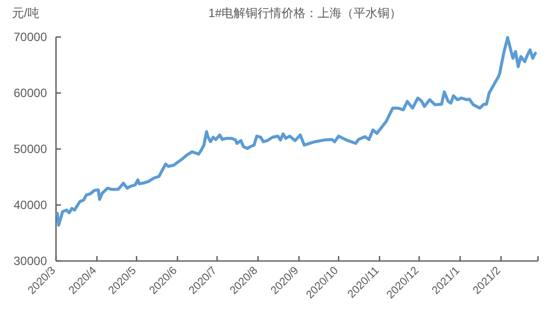 This screenshot has width=554, height=333. Describe the element at coordinates (31, 37) in the screenshot. I see `y-tick-label: 70000` at that location.